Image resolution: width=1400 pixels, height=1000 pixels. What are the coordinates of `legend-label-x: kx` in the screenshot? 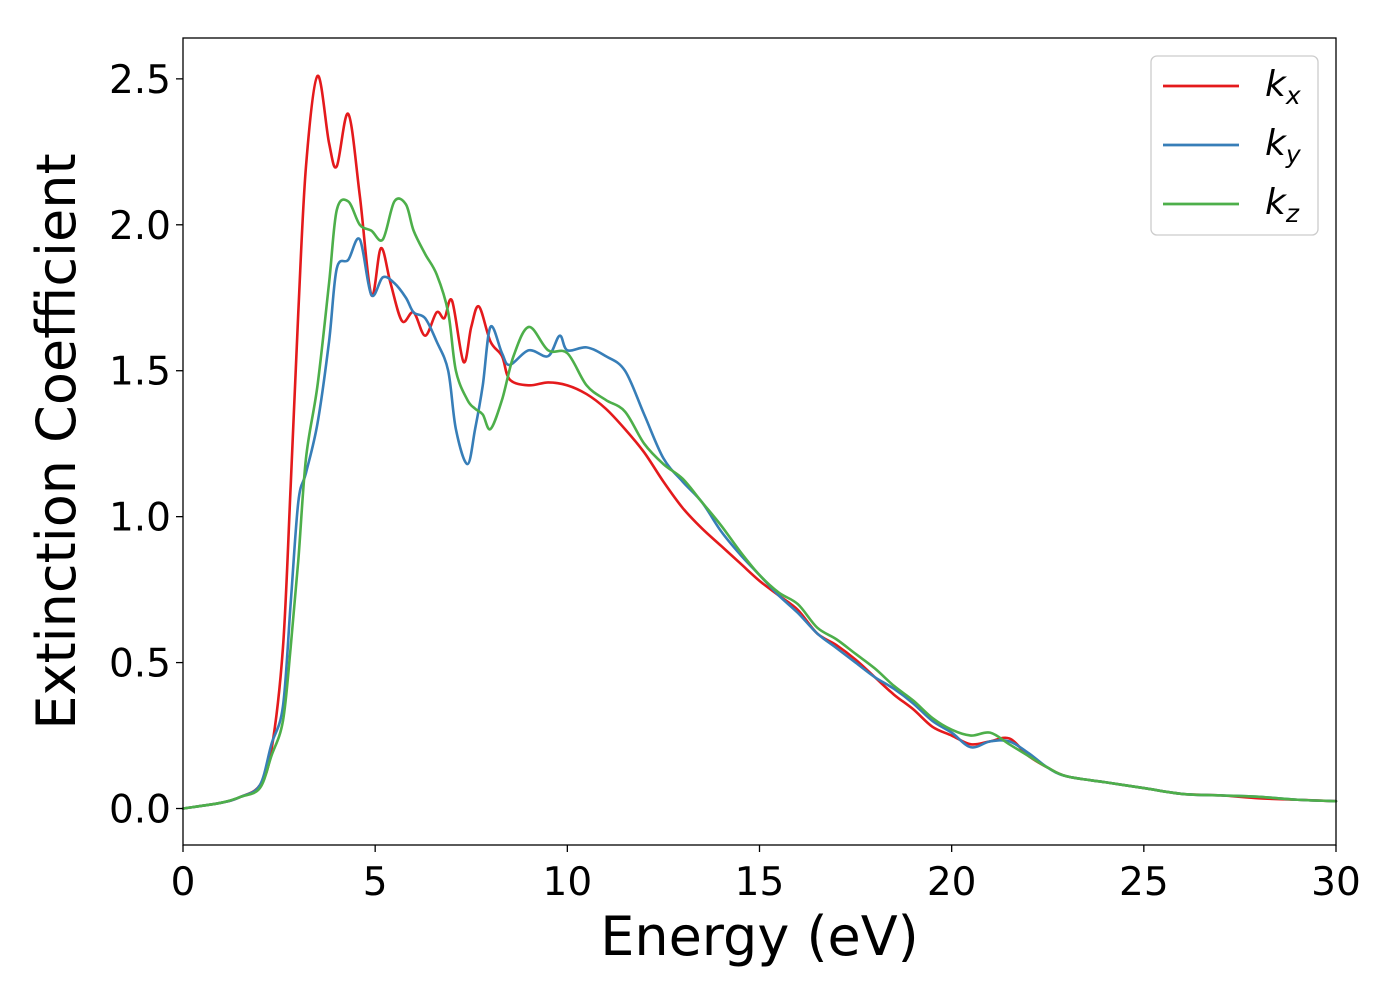 It's located at (1283, 87).